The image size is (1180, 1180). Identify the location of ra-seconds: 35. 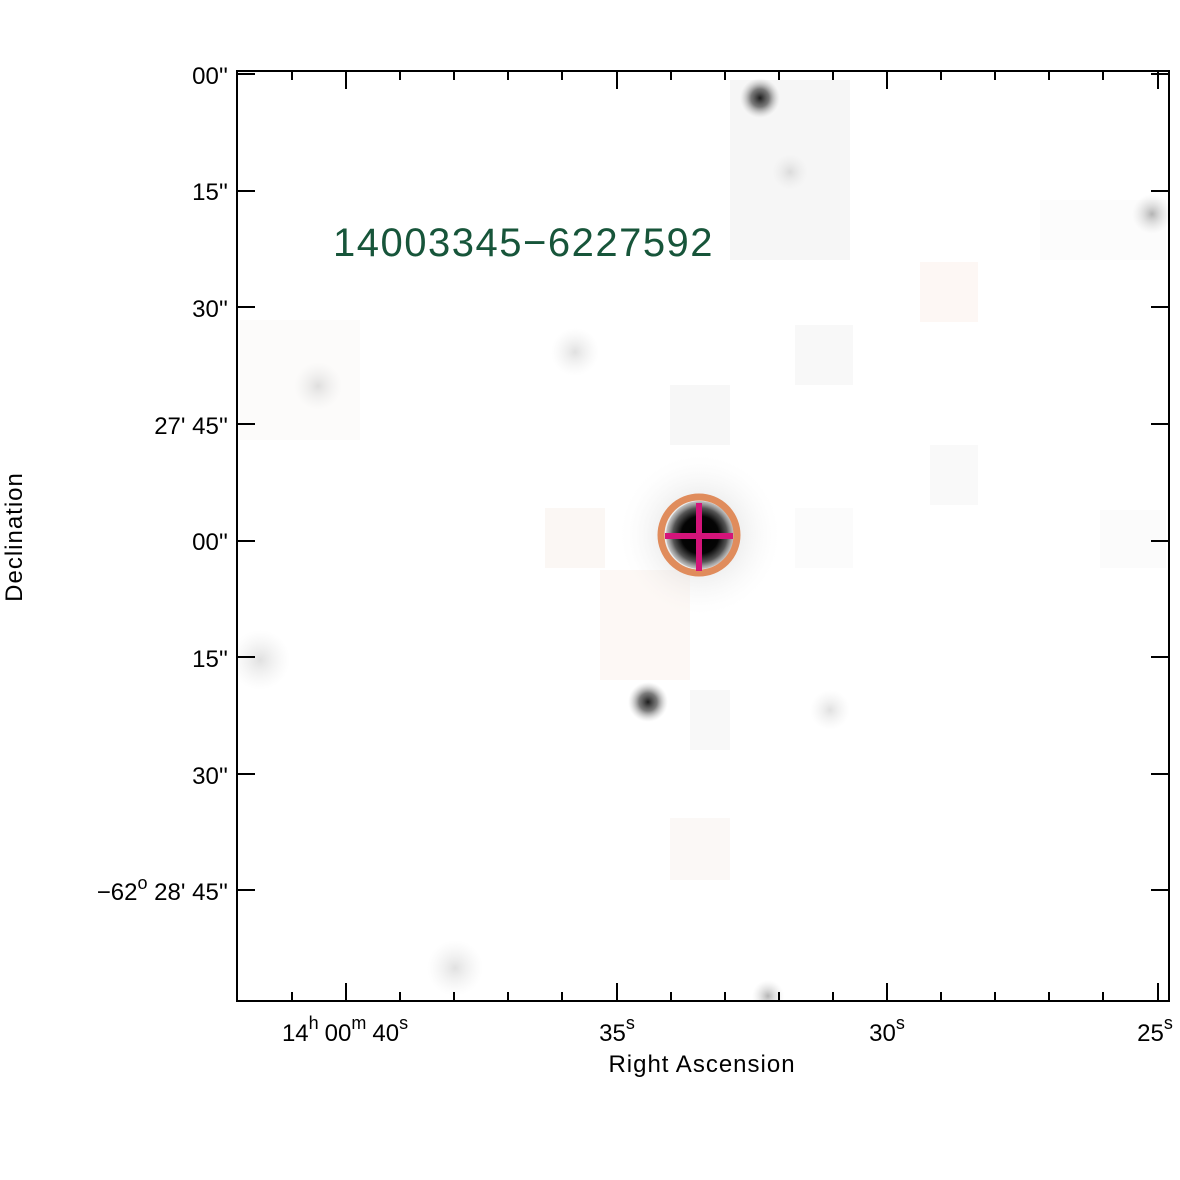
(612, 1033).